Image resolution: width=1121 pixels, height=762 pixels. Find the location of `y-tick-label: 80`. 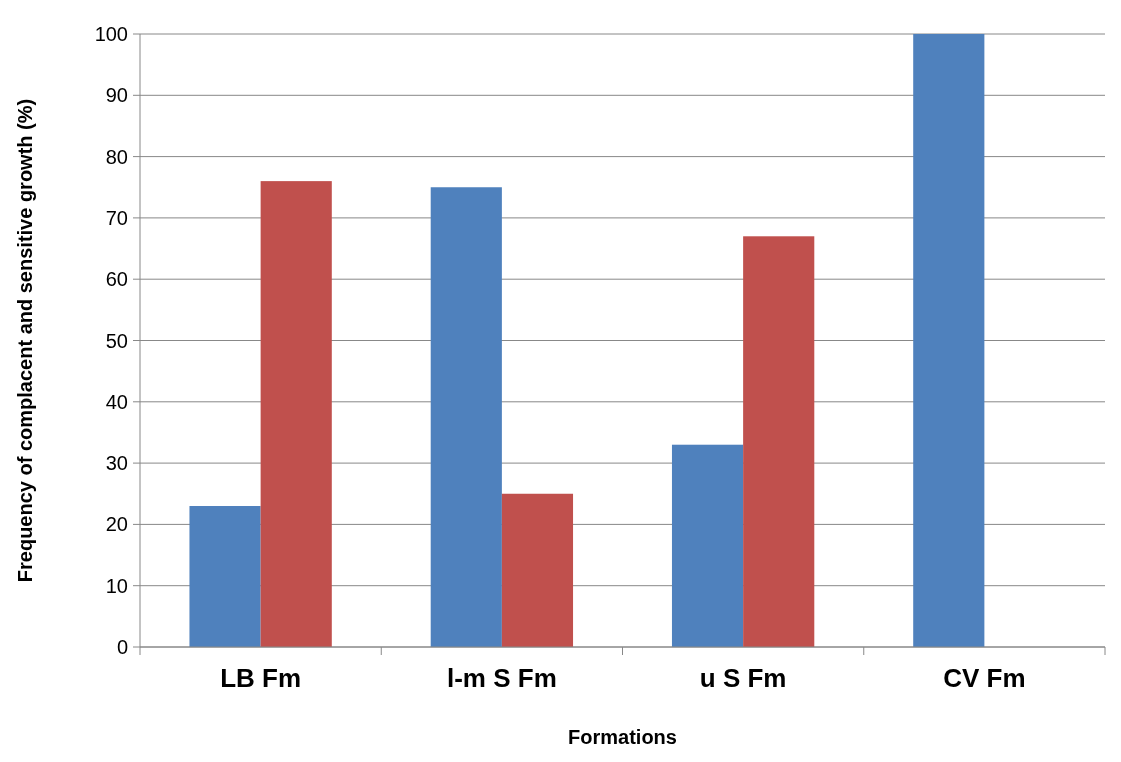

y-tick-label: 80 is located at coordinates (116, 156).